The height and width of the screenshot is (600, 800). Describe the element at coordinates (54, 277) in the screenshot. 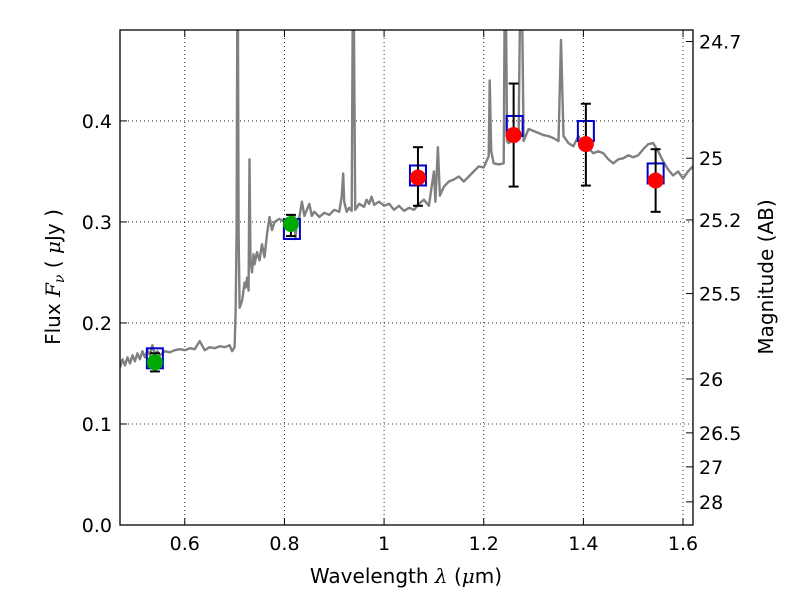

I see `y-axis-title: Flux Fν ( μJy )` at that location.